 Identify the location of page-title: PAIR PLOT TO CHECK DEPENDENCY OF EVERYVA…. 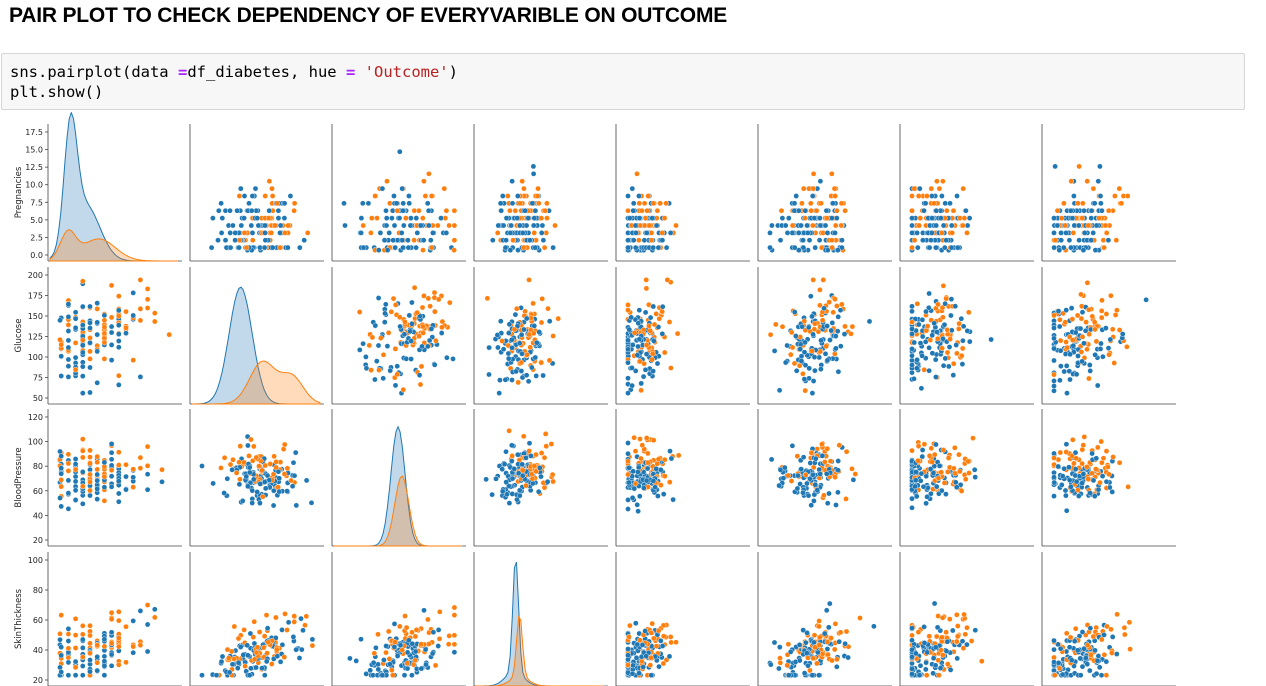
(368, 15).